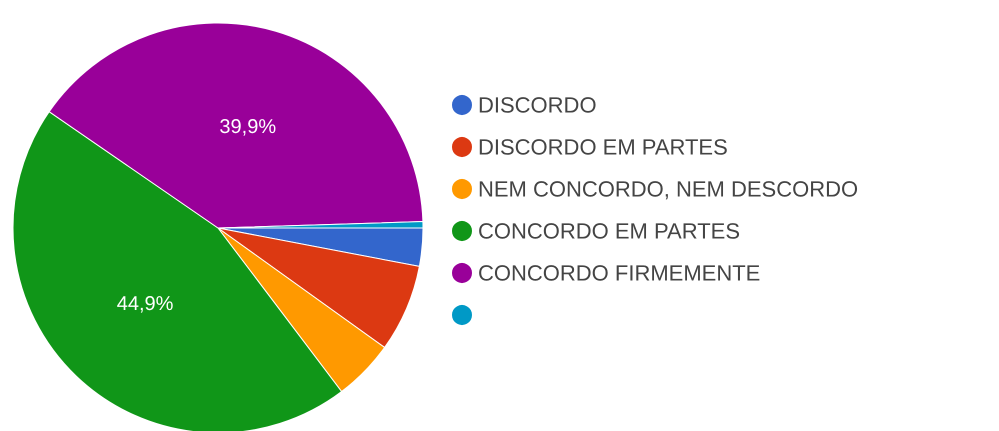 Image resolution: width=999 pixels, height=431 pixels. I want to click on legend-label: CONCORDO EM PARTES, so click(609, 231).